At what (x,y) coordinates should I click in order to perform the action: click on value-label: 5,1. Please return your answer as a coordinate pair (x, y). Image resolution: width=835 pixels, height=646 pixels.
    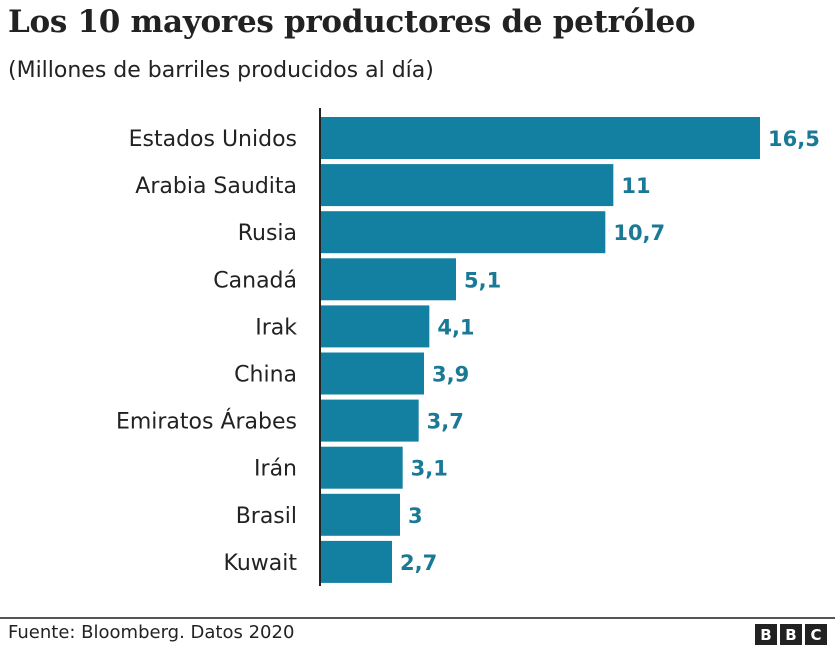
    Looking at the image, I should click on (482, 280).